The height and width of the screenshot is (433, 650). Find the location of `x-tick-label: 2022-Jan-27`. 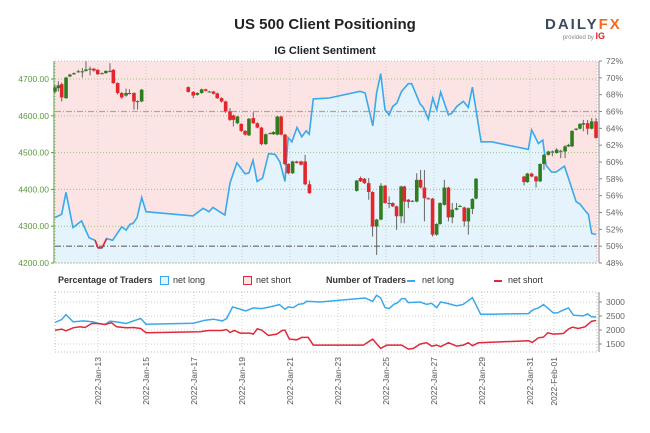

x-tick-label: 2022-Jan-27 is located at coordinates (434, 381).